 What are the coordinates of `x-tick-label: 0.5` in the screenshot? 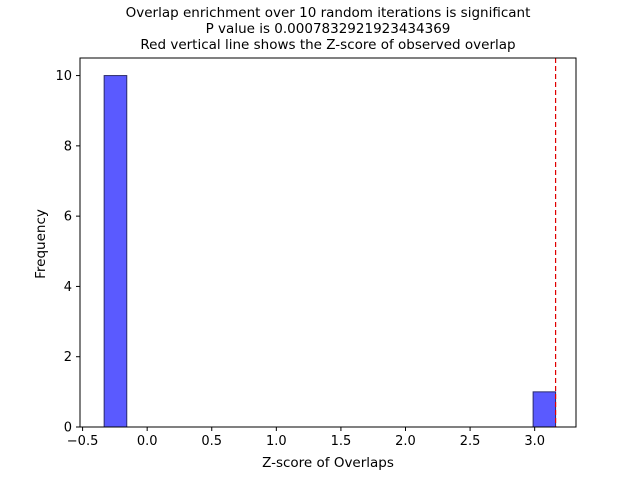 It's located at (211, 441).